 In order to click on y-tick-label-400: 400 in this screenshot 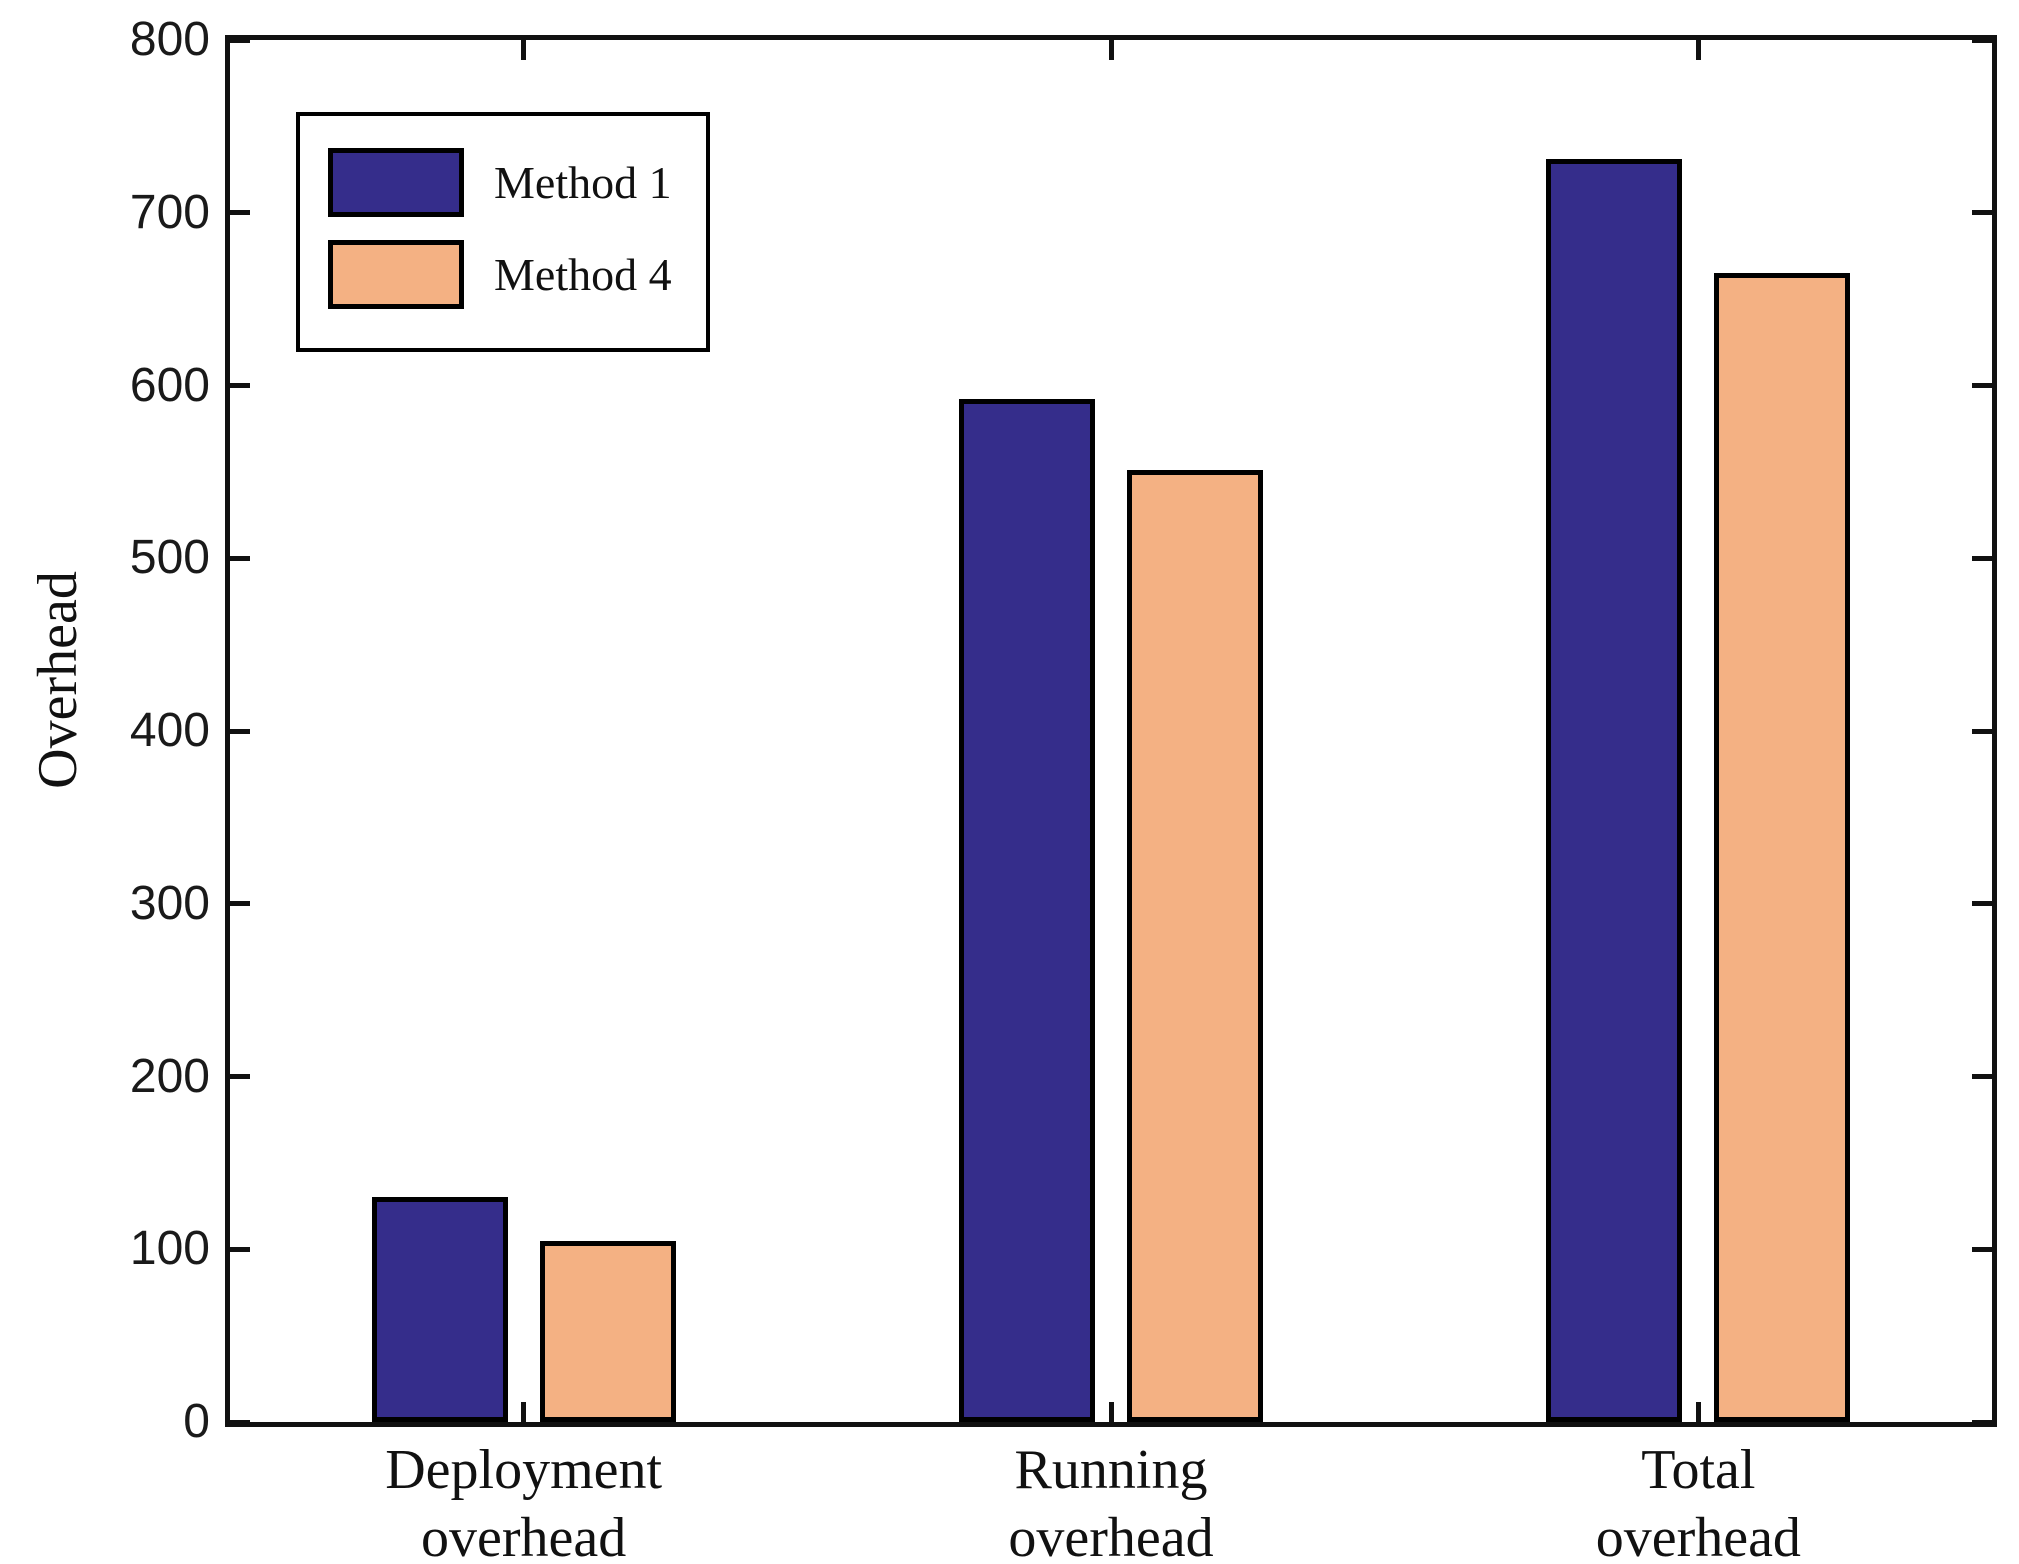, I will do `click(169, 730)`.